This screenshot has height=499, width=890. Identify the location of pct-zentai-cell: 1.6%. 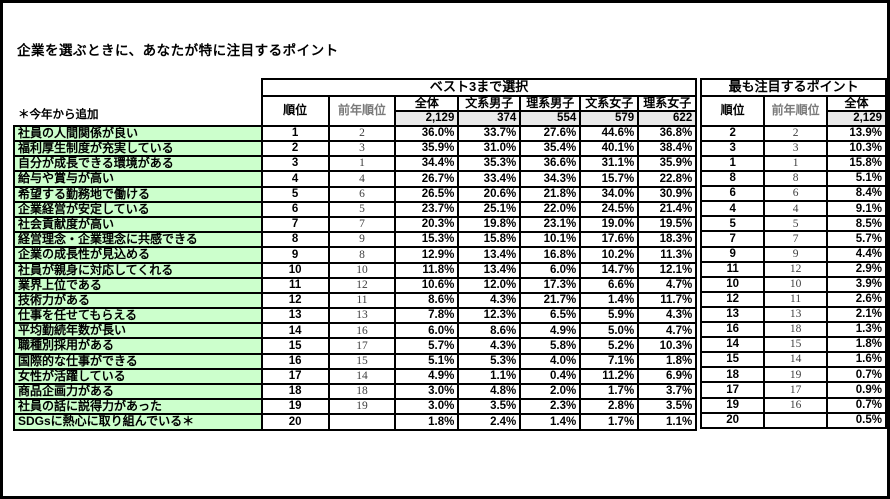
(856, 360).